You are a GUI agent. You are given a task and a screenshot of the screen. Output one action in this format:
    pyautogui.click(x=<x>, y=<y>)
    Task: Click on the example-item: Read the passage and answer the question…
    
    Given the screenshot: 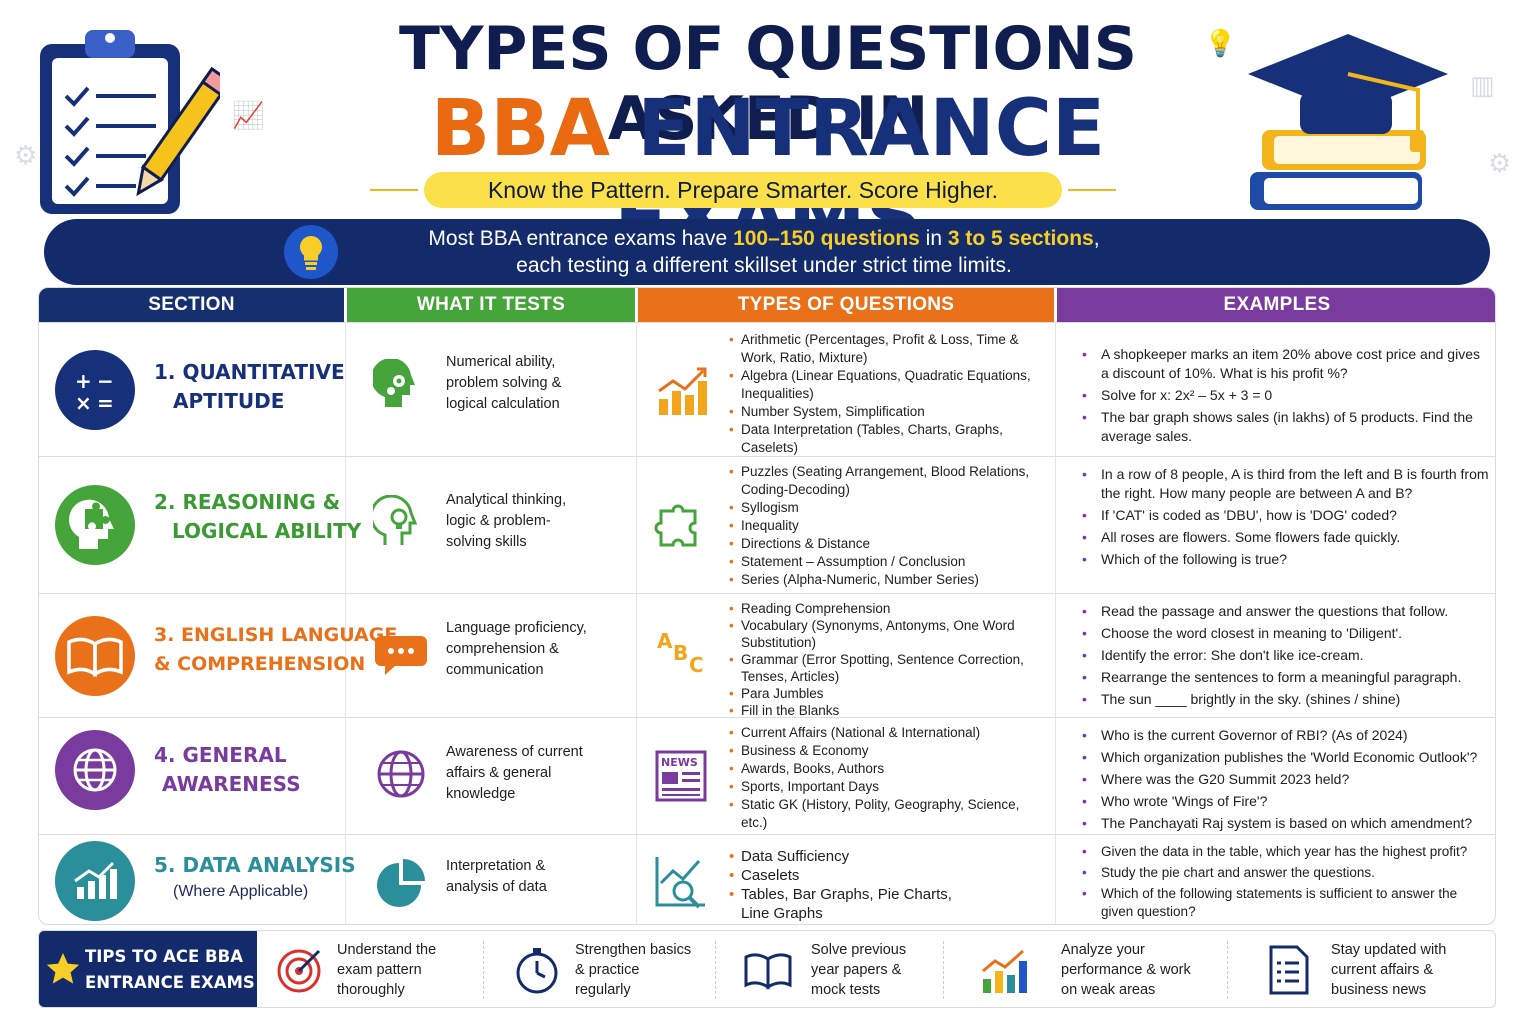 What is the action you would take?
    pyautogui.click(x=1284, y=611)
    